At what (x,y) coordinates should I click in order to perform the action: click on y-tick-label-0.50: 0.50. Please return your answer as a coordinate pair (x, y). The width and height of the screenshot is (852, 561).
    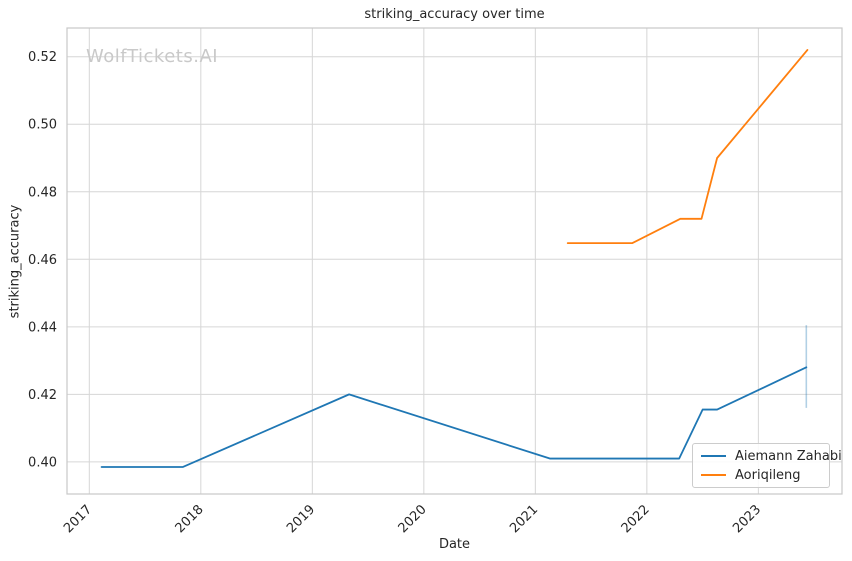
    Looking at the image, I should click on (42, 125).